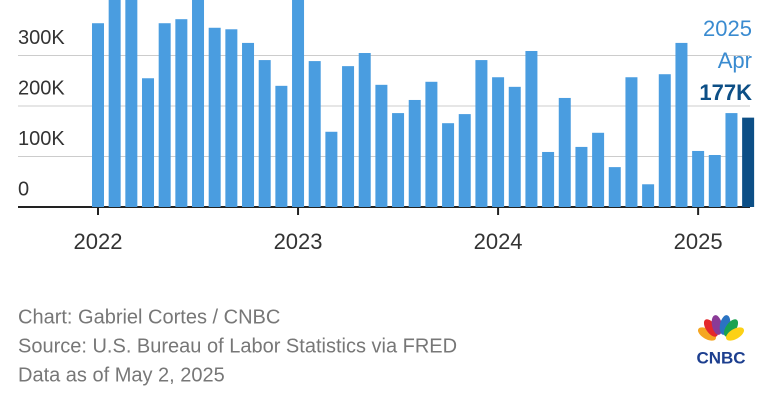 The width and height of the screenshot is (768, 407). What do you see at coordinates (498, 241) in the screenshot?
I see `x-tick-label: 2024` at bounding box center [498, 241].